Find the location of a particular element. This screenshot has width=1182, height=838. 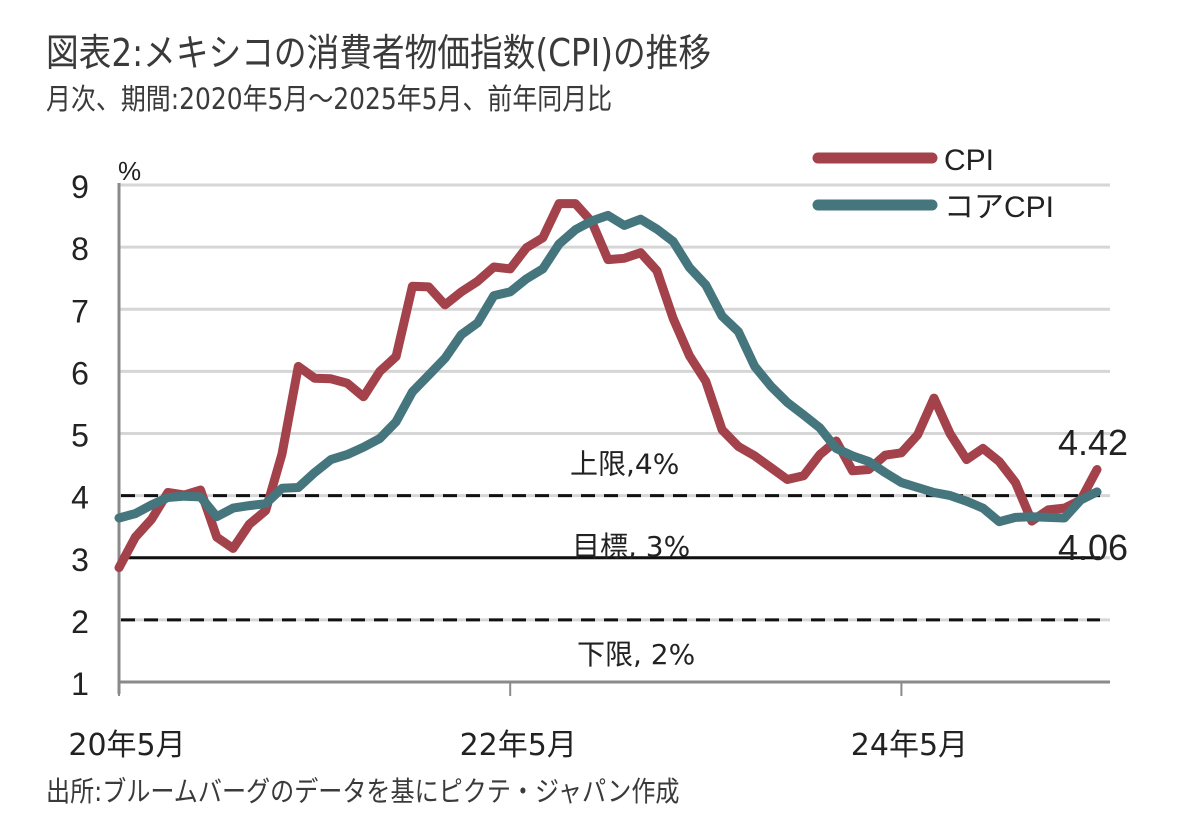

y-tick-label: 9 is located at coordinates (80, 187).